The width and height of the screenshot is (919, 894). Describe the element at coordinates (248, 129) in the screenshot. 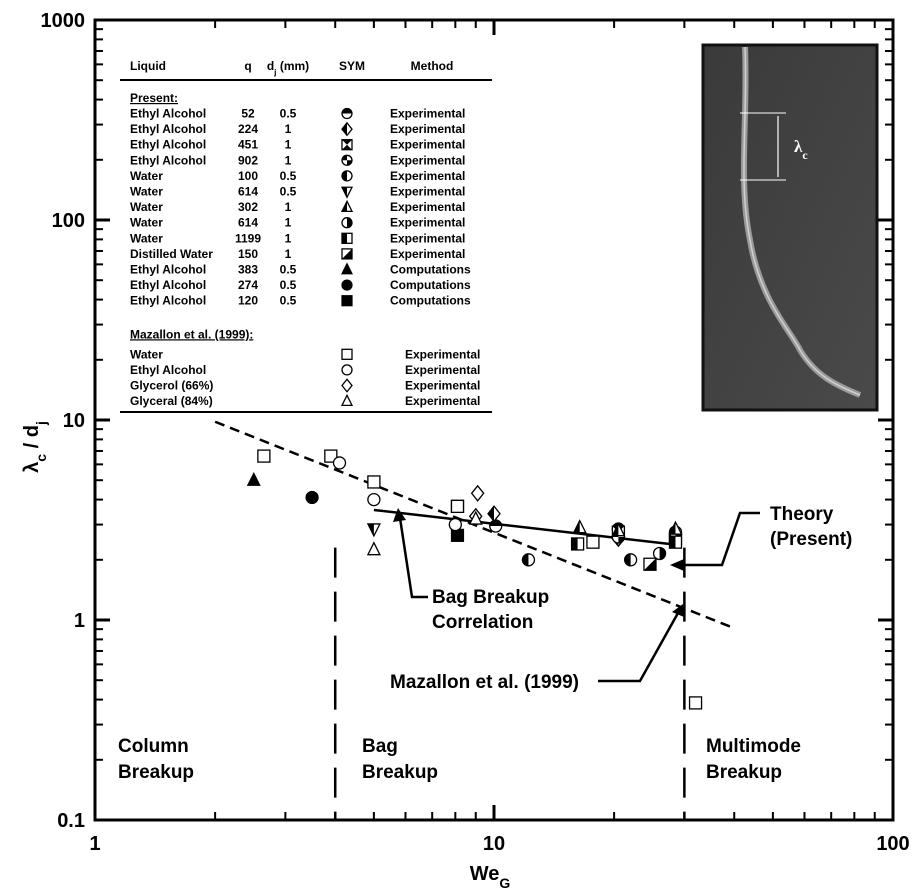

I see `table-text: 224` at that location.